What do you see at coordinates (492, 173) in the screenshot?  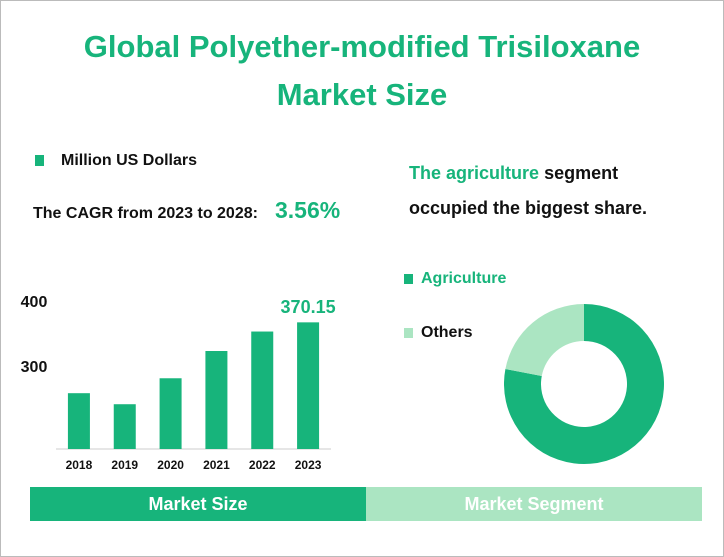 I see `insight-highlight: agriculture` at bounding box center [492, 173].